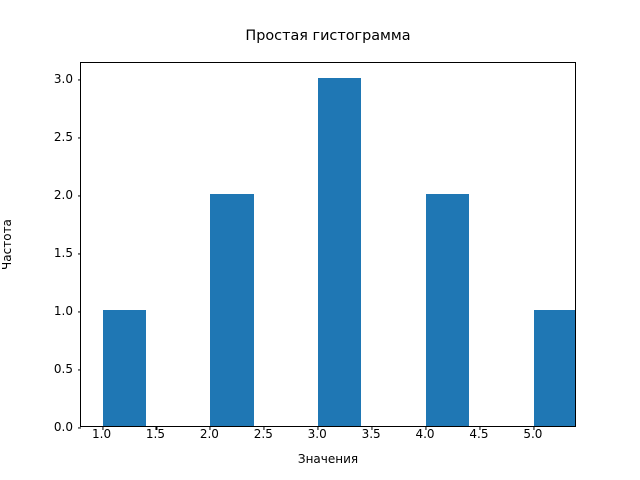 Image resolution: width=640 pixels, height=480 pixels. I want to click on y-axis-tick-label: 2.5, so click(63, 137).